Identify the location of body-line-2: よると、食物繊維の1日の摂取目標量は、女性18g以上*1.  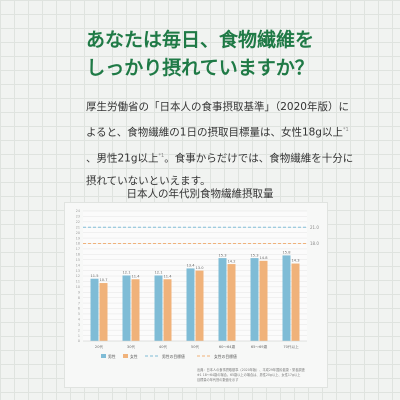
(217, 132).